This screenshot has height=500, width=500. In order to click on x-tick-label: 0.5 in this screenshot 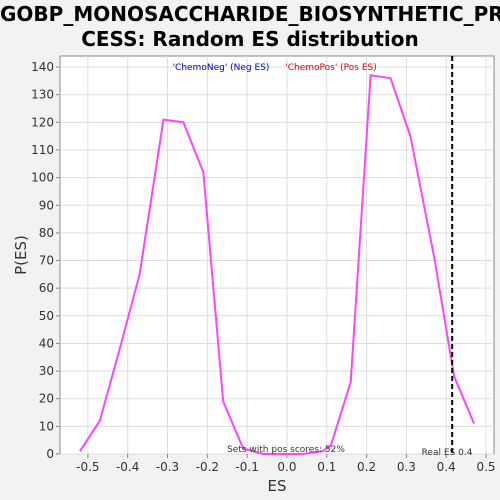, I will do `click(485, 467)`.